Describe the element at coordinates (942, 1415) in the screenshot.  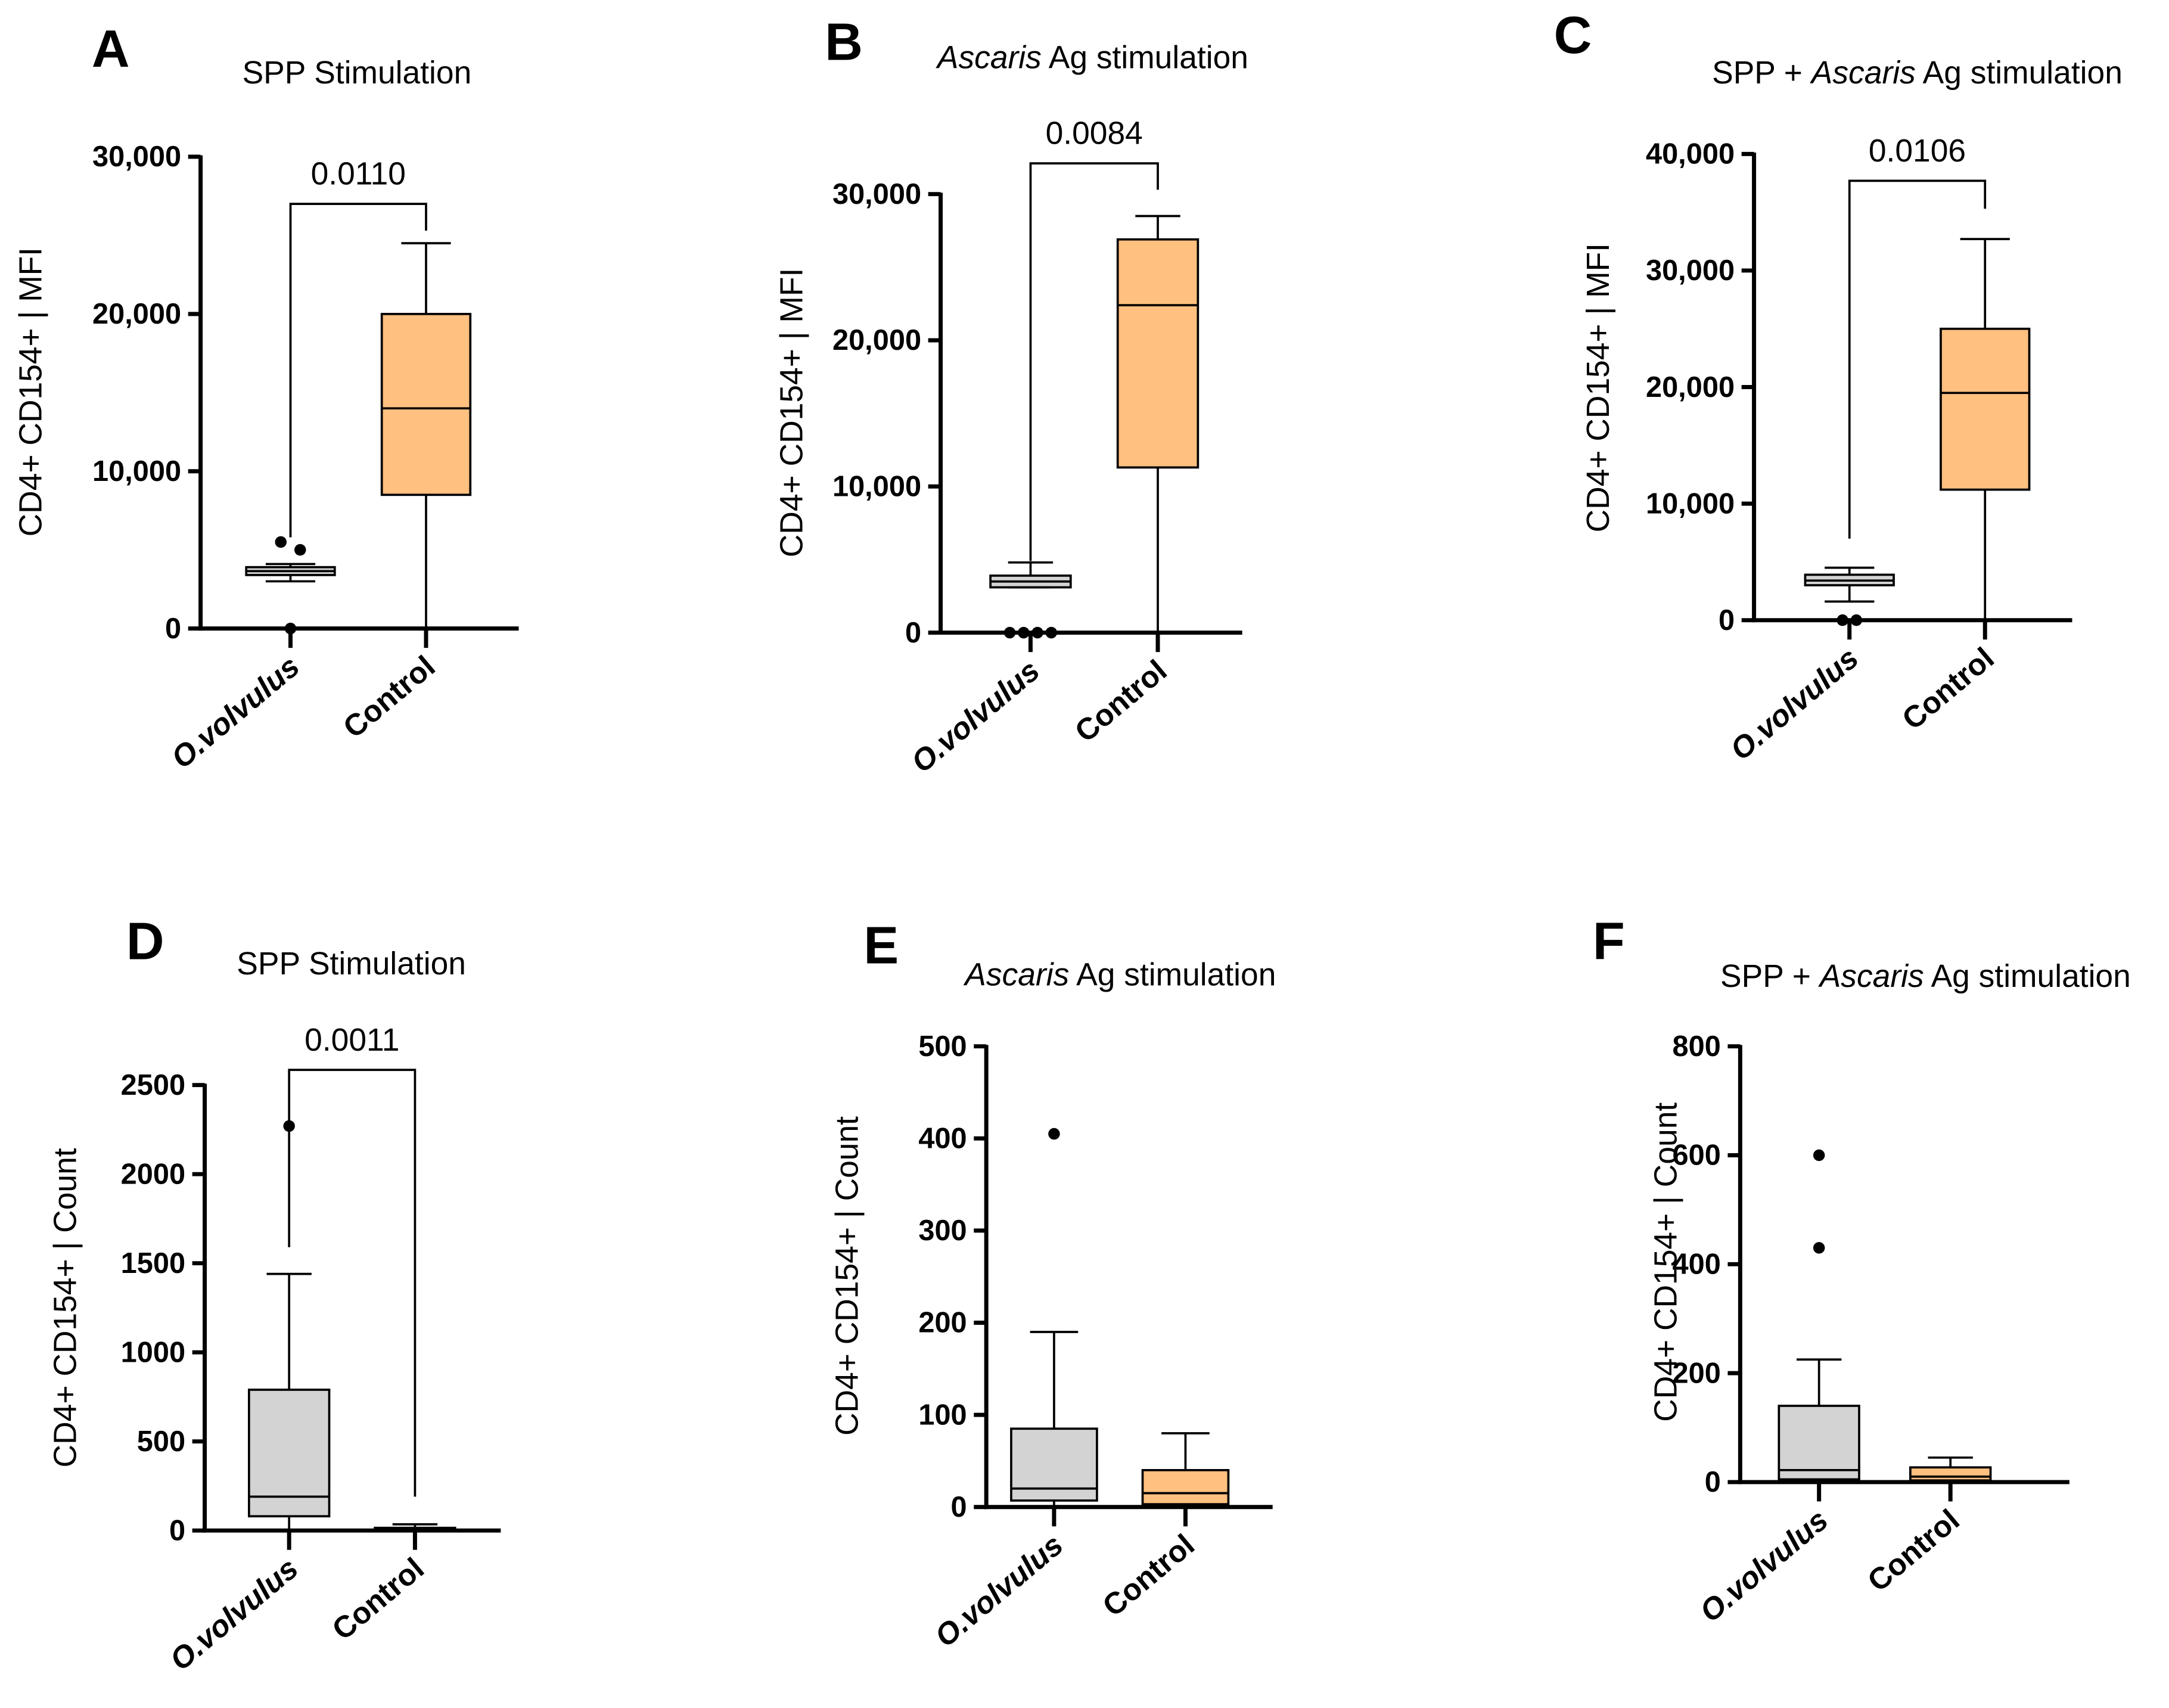
I see `y-tick-label: 100` at that location.